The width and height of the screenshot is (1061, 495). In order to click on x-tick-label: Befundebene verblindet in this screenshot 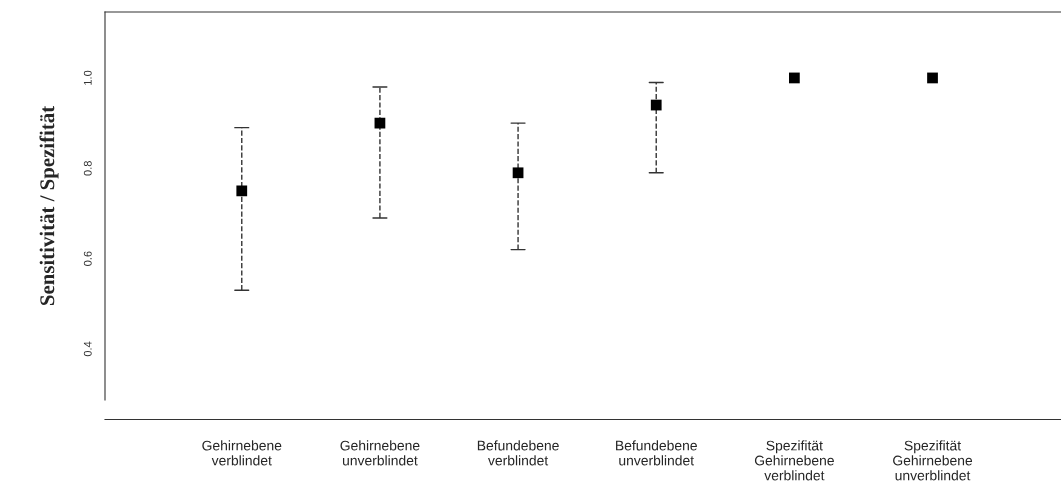, I will do `click(518, 453)`.